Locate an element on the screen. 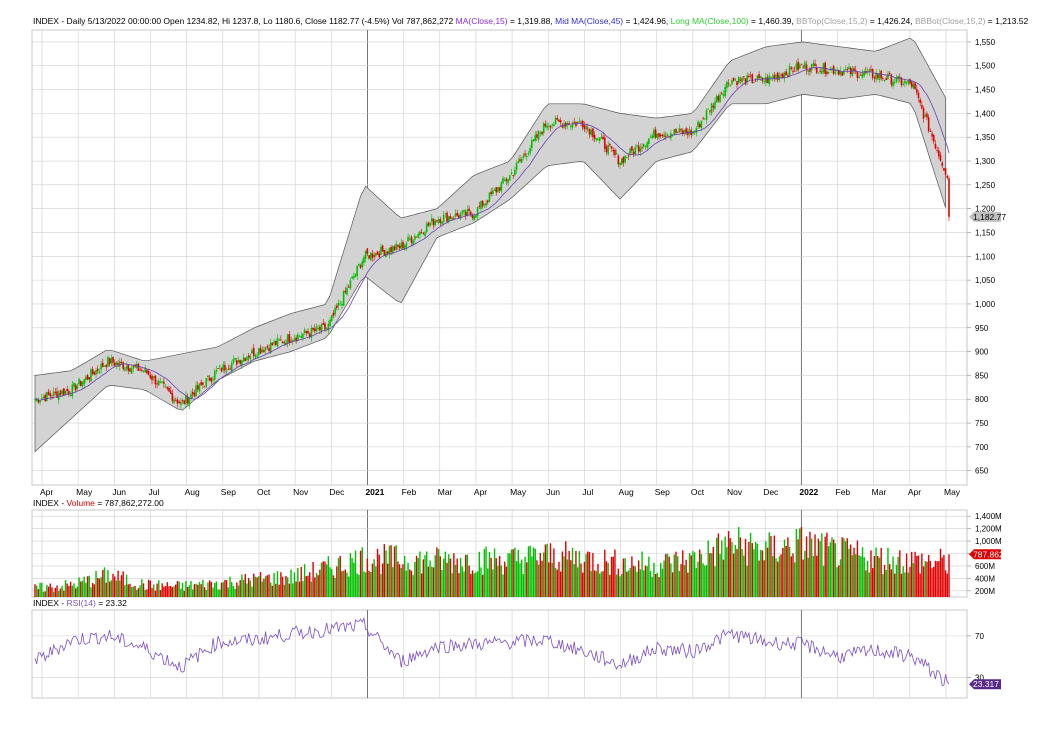 The width and height of the screenshot is (1038, 729). y-tick-label: 850 is located at coordinates (982, 375).